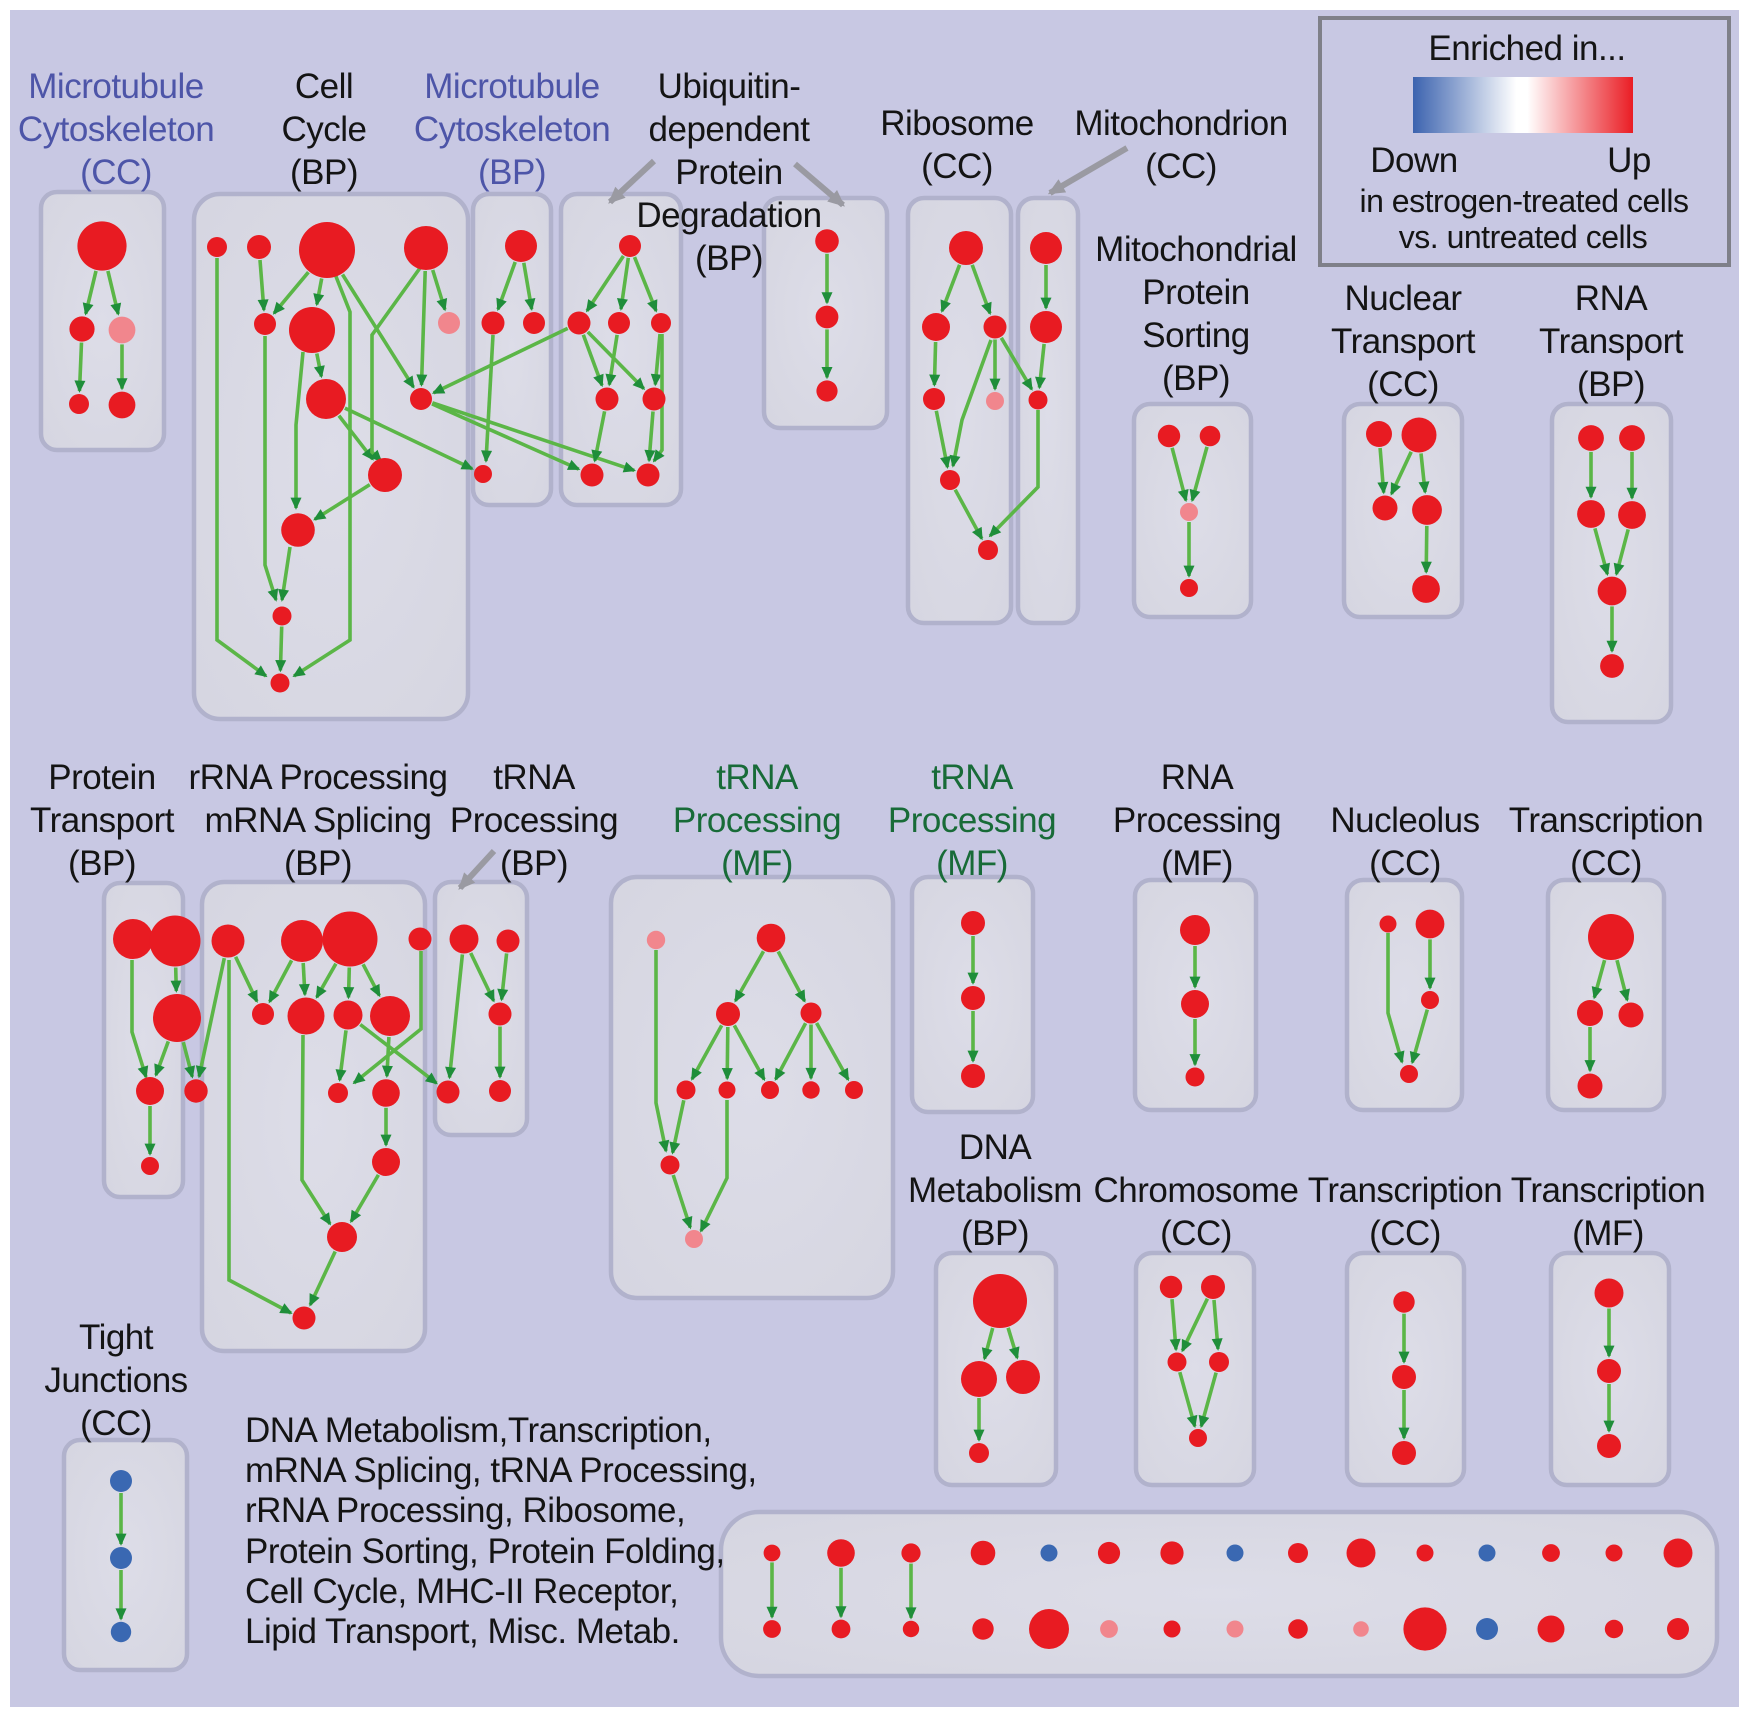  What do you see at coordinates (1523, 237) in the screenshot?
I see `svg-text: vs. untreated cells` at bounding box center [1523, 237].